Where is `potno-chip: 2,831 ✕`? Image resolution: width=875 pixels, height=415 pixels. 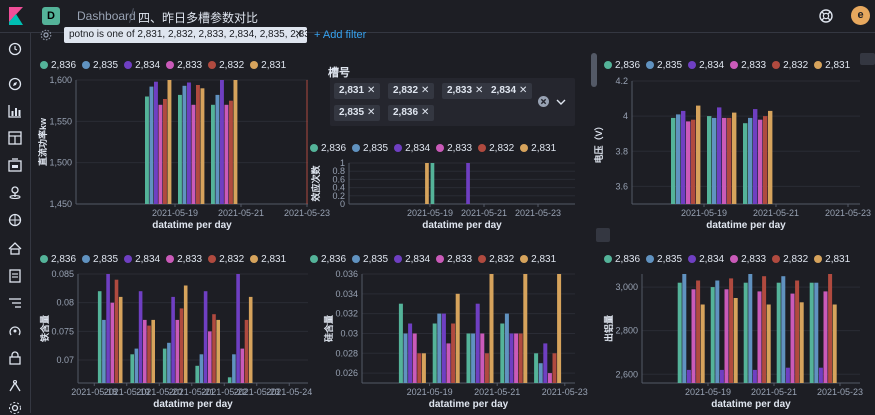 potno-chip: 2,831 ✕ is located at coordinates (357, 91).